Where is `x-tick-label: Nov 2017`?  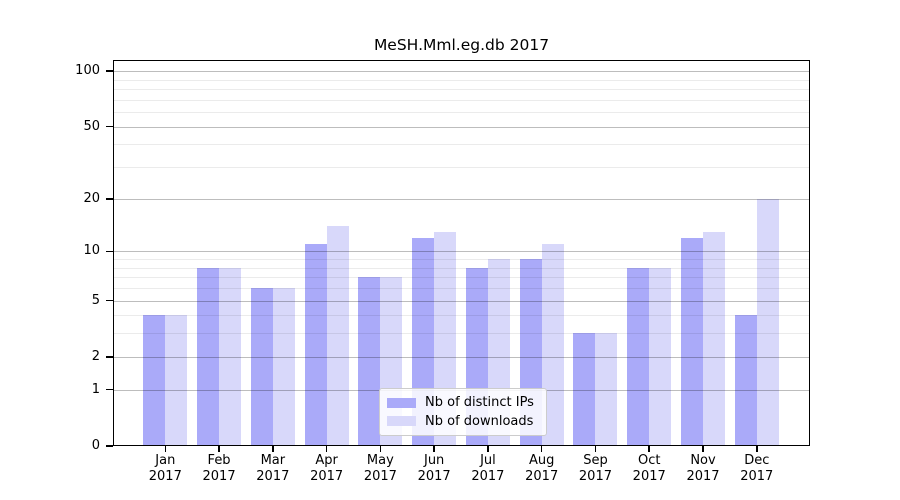
x-tick-label: Nov 2017 is located at coordinates (703, 468).